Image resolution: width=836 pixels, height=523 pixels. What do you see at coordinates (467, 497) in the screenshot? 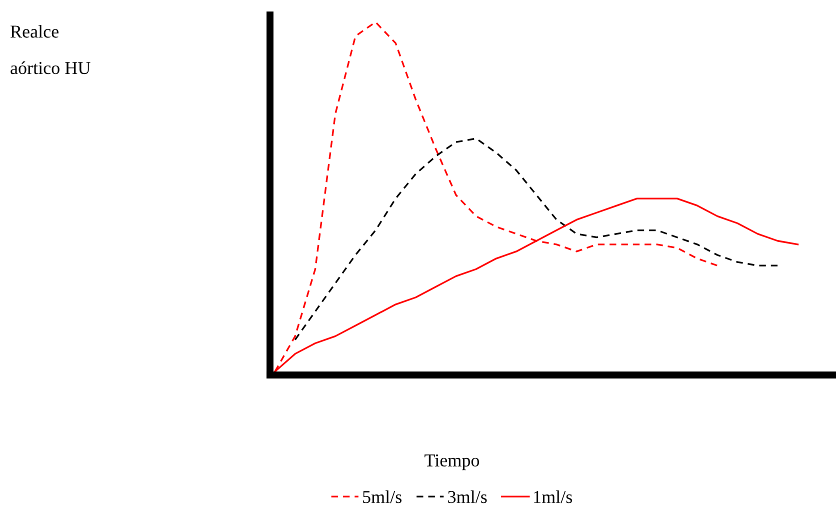
I see `legend-label: 3ml/s` at bounding box center [467, 497].